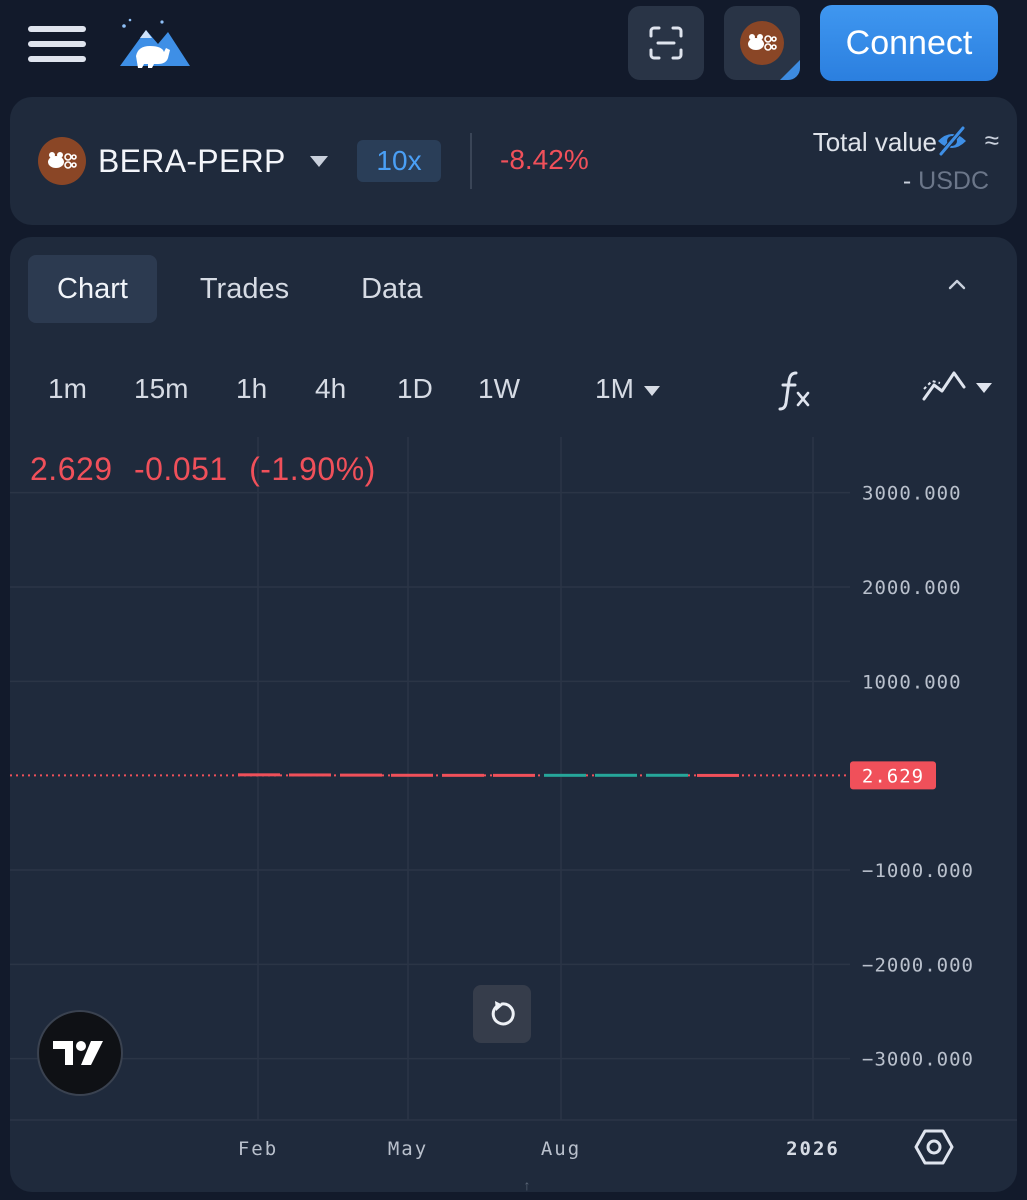 Image resolution: width=1027 pixels, height=1200 pixels. I want to click on last-price-badge, so click(893, 775).